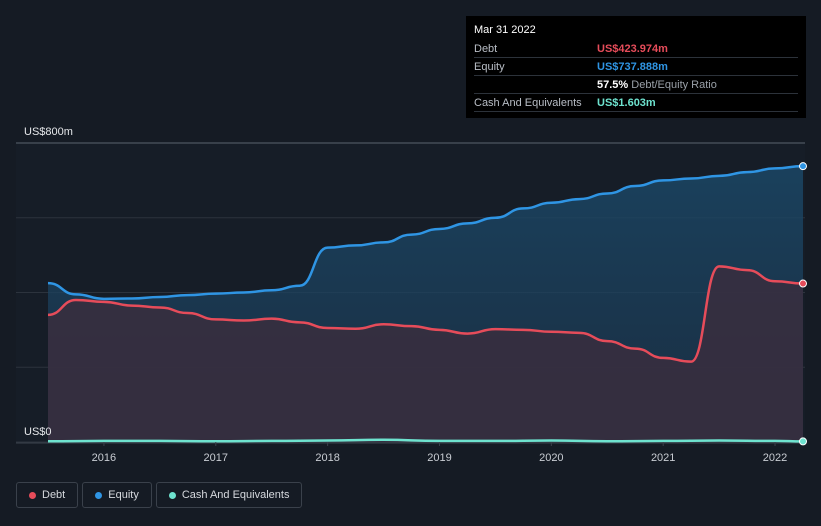 This screenshot has height=526, width=821. What do you see at coordinates (235, 495) in the screenshot?
I see `legend-cash-label: Cash And Equivalents` at bounding box center [235, 495].